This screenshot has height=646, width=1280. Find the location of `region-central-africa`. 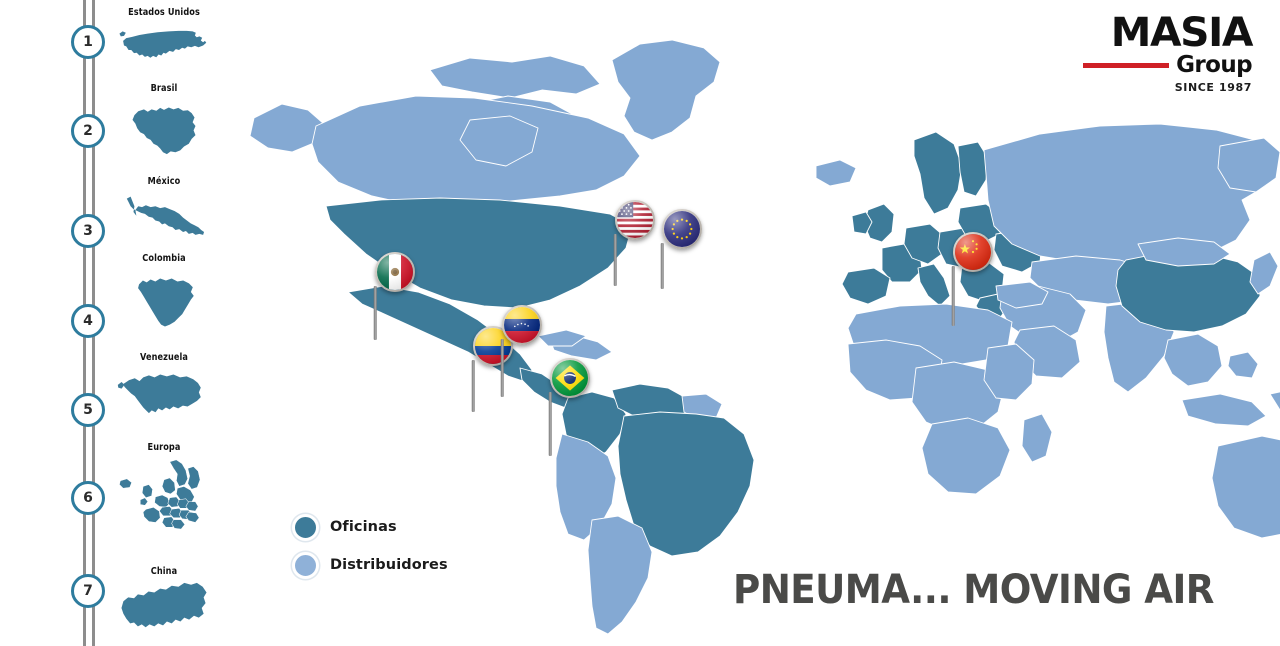

region-central-africa is located at coordinates (958, 397).